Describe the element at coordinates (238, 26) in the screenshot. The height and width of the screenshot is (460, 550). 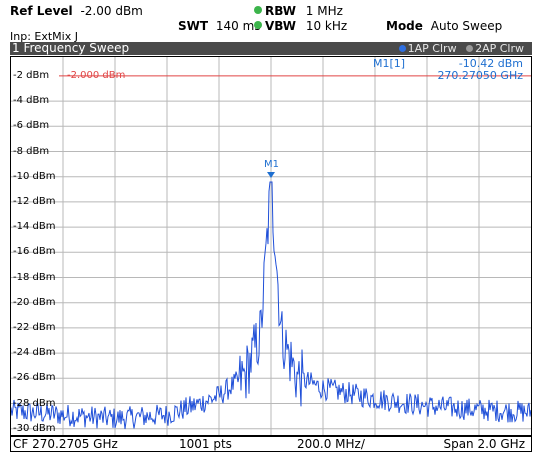
I see `swt-value: 140 ms` at that location.